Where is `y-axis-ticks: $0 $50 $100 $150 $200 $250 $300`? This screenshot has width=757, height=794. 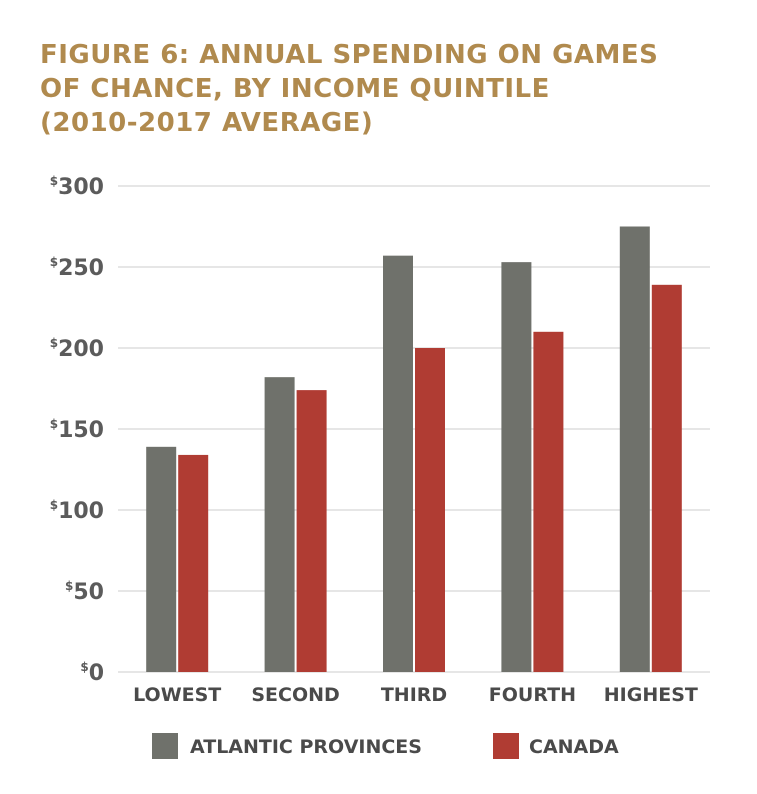 y-axis-ticks: $0 $50 $100 $150 $200 $250 $300 is located at coordinates (77, 430).